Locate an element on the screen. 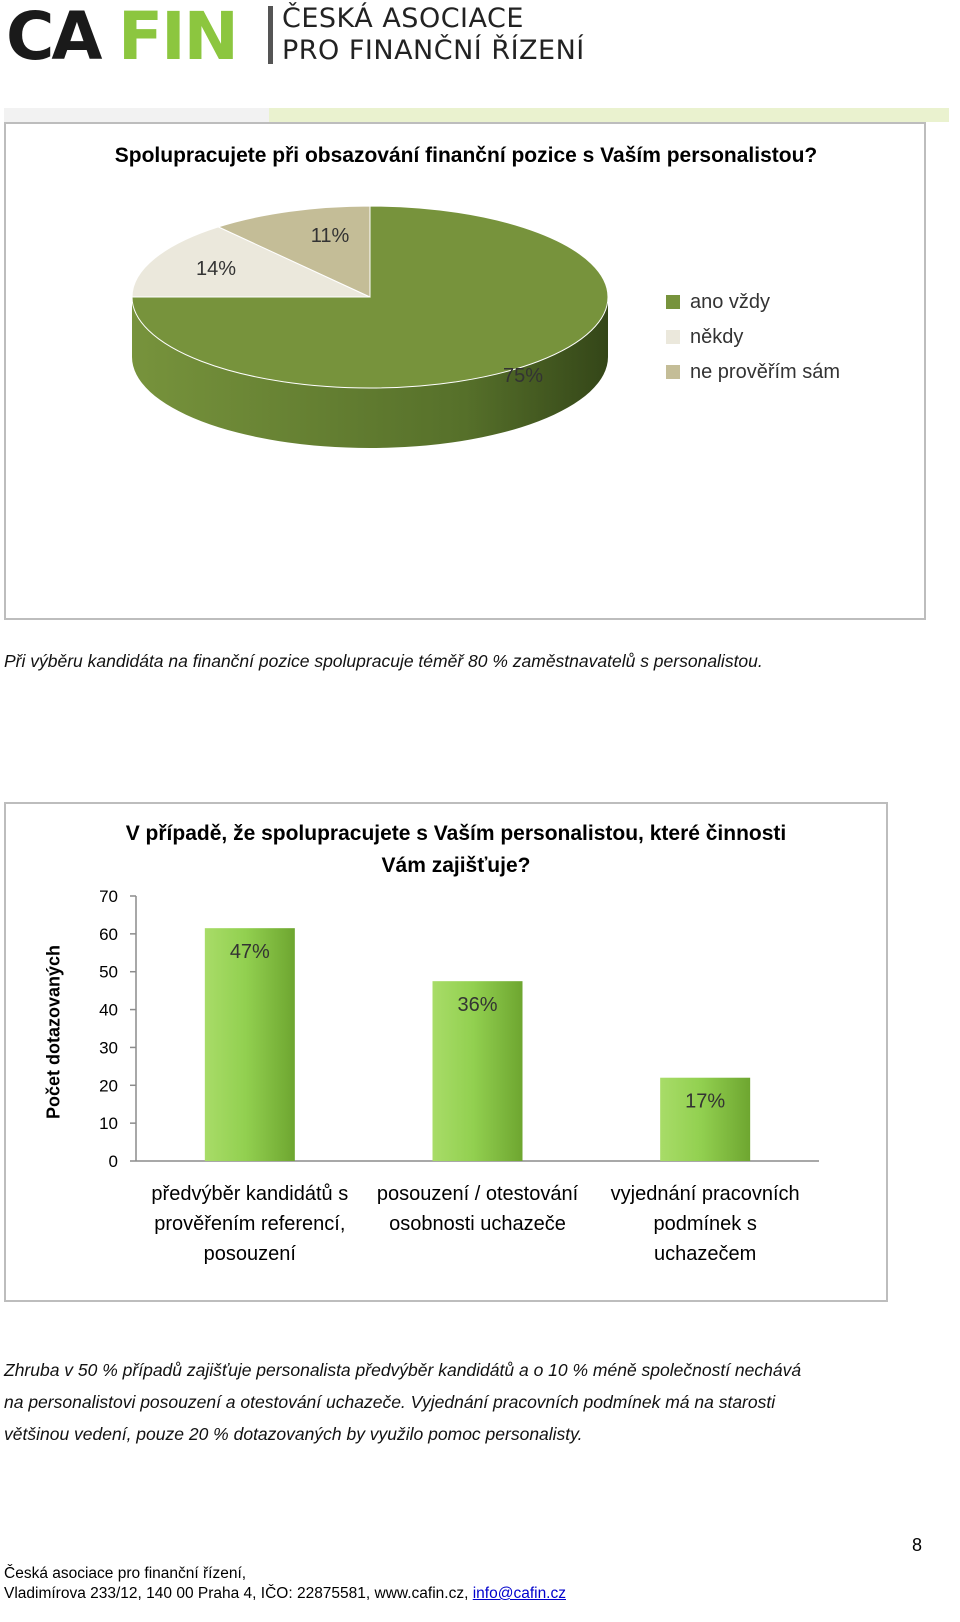 The image size is (960, 1622). y-tick-label: 40 is located at coordinates (108, 1010).